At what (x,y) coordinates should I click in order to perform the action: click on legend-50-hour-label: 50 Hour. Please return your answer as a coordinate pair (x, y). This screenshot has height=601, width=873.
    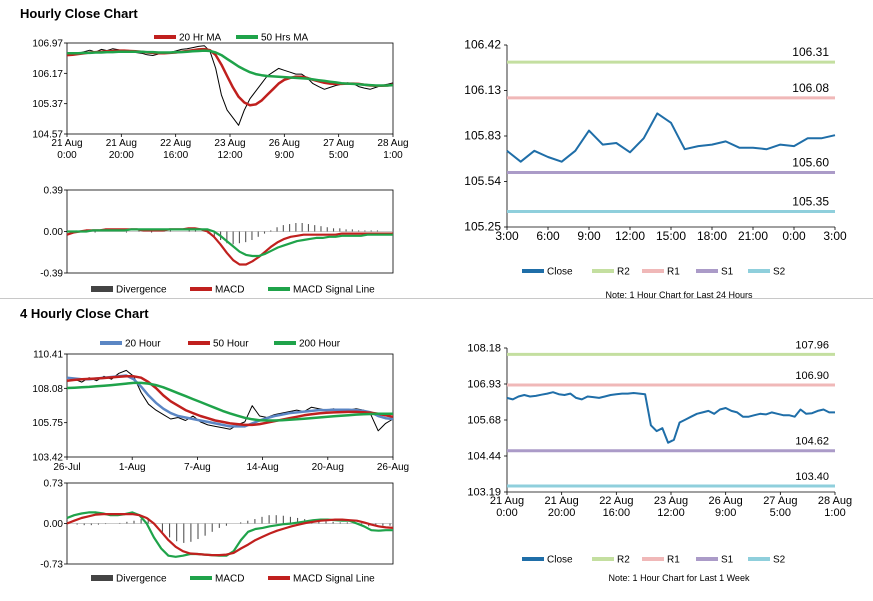
    Looking at the image, I should click on (231, 344).